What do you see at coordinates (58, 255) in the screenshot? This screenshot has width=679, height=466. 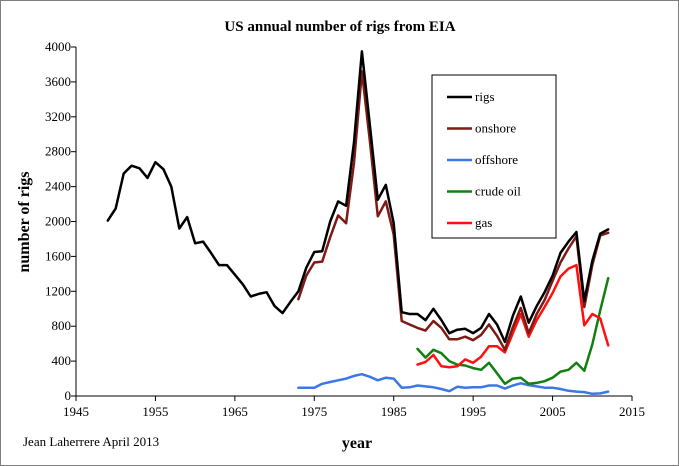 I see `y-tick-label: 1600` at bounding box center [58, 255].